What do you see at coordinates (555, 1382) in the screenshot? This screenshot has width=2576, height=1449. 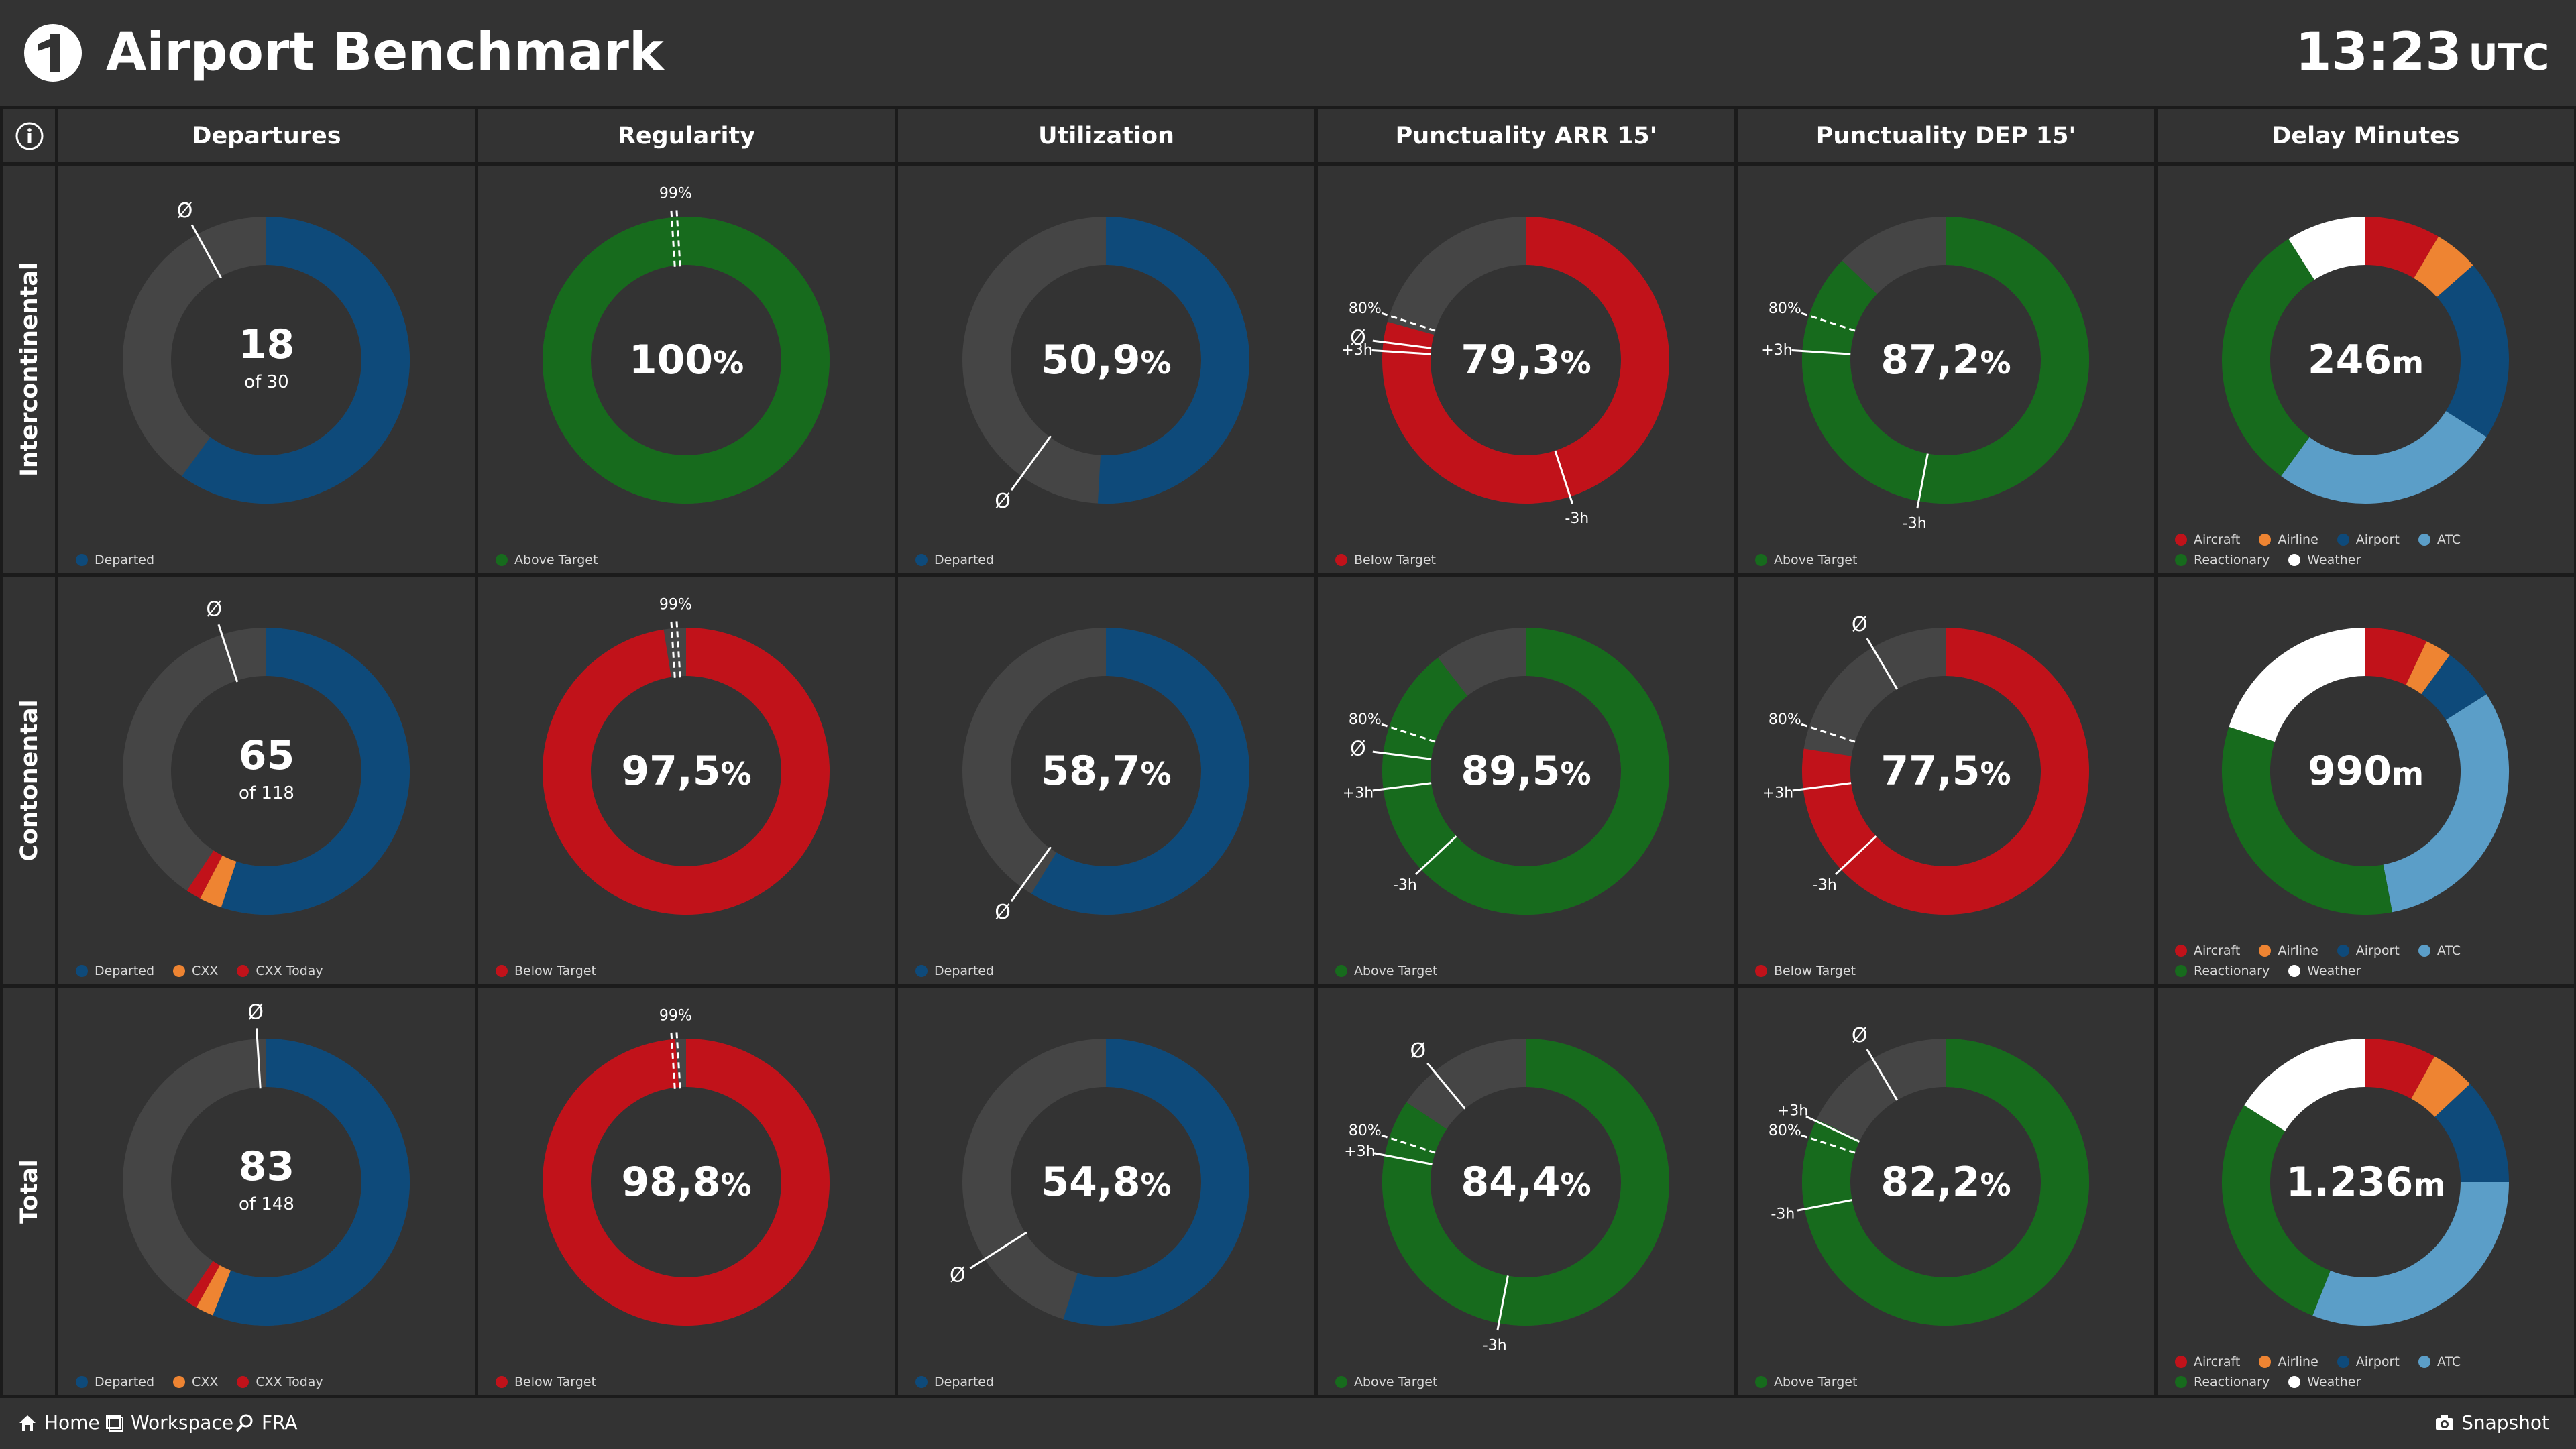 I see `chart-legend: Below Target` at bounding box center [555, 1382].